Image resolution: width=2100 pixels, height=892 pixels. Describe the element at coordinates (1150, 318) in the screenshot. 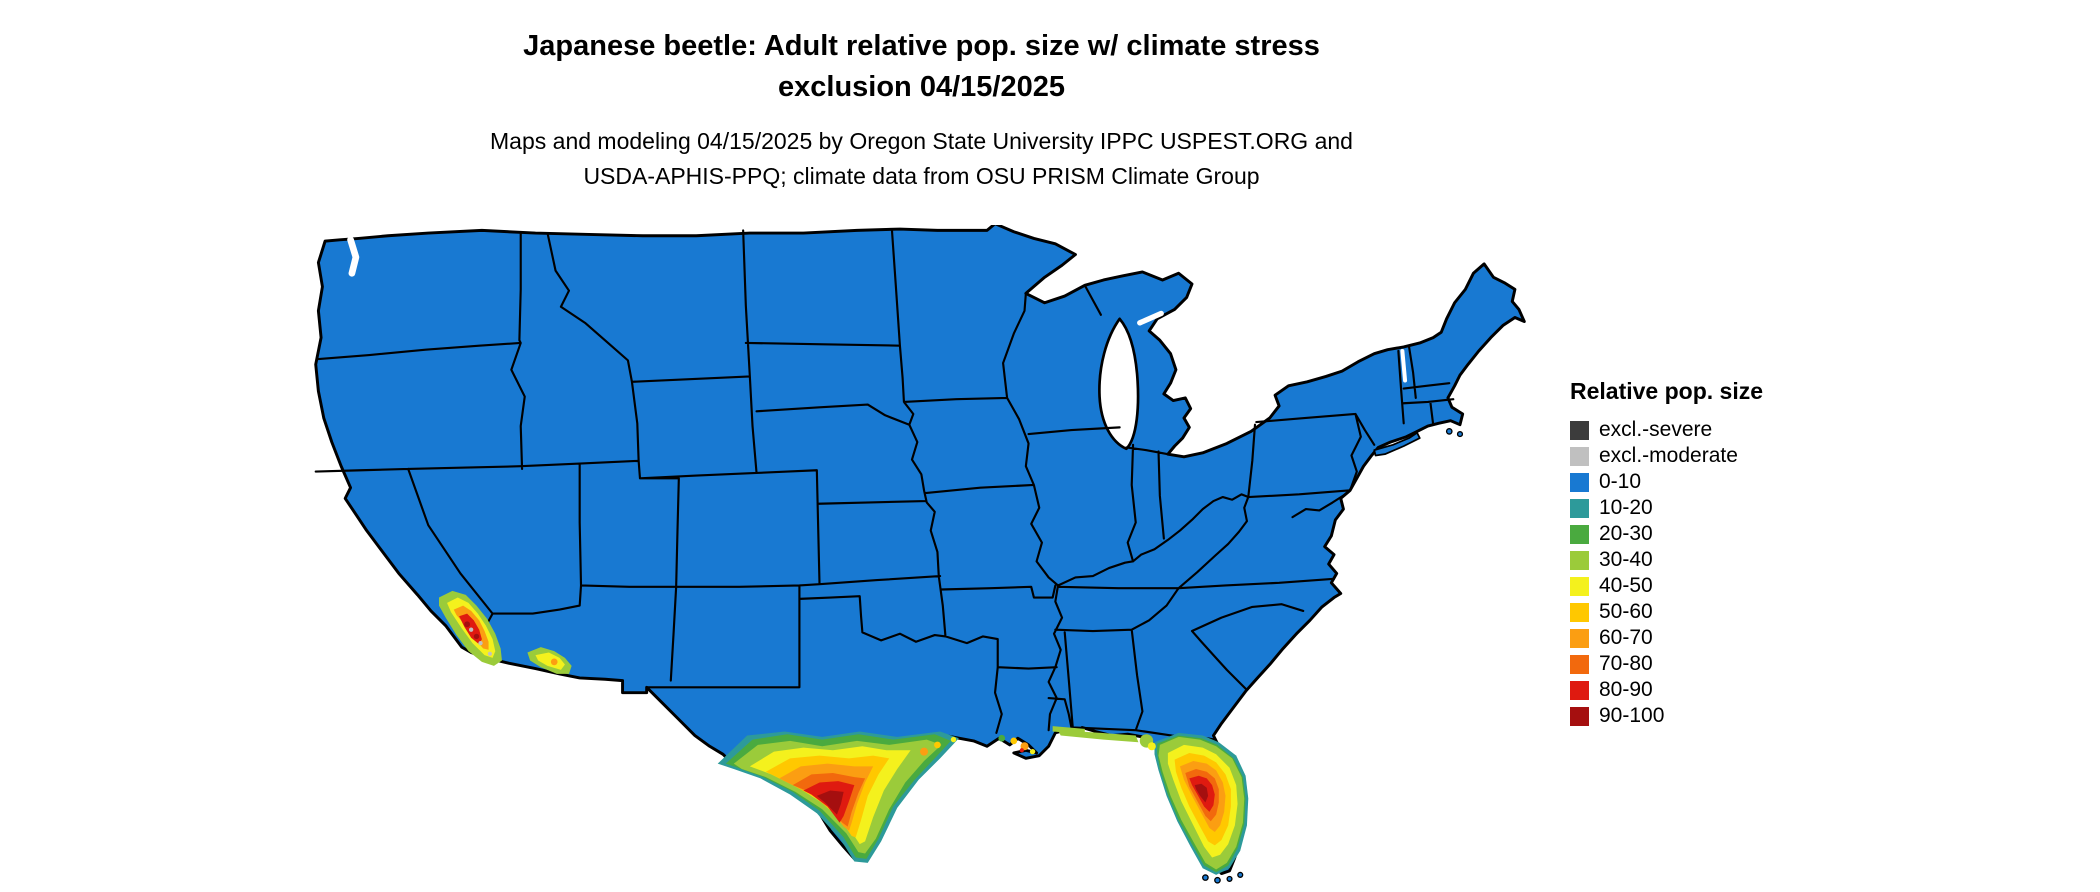

I see `straits-of-mackinac` at that location.